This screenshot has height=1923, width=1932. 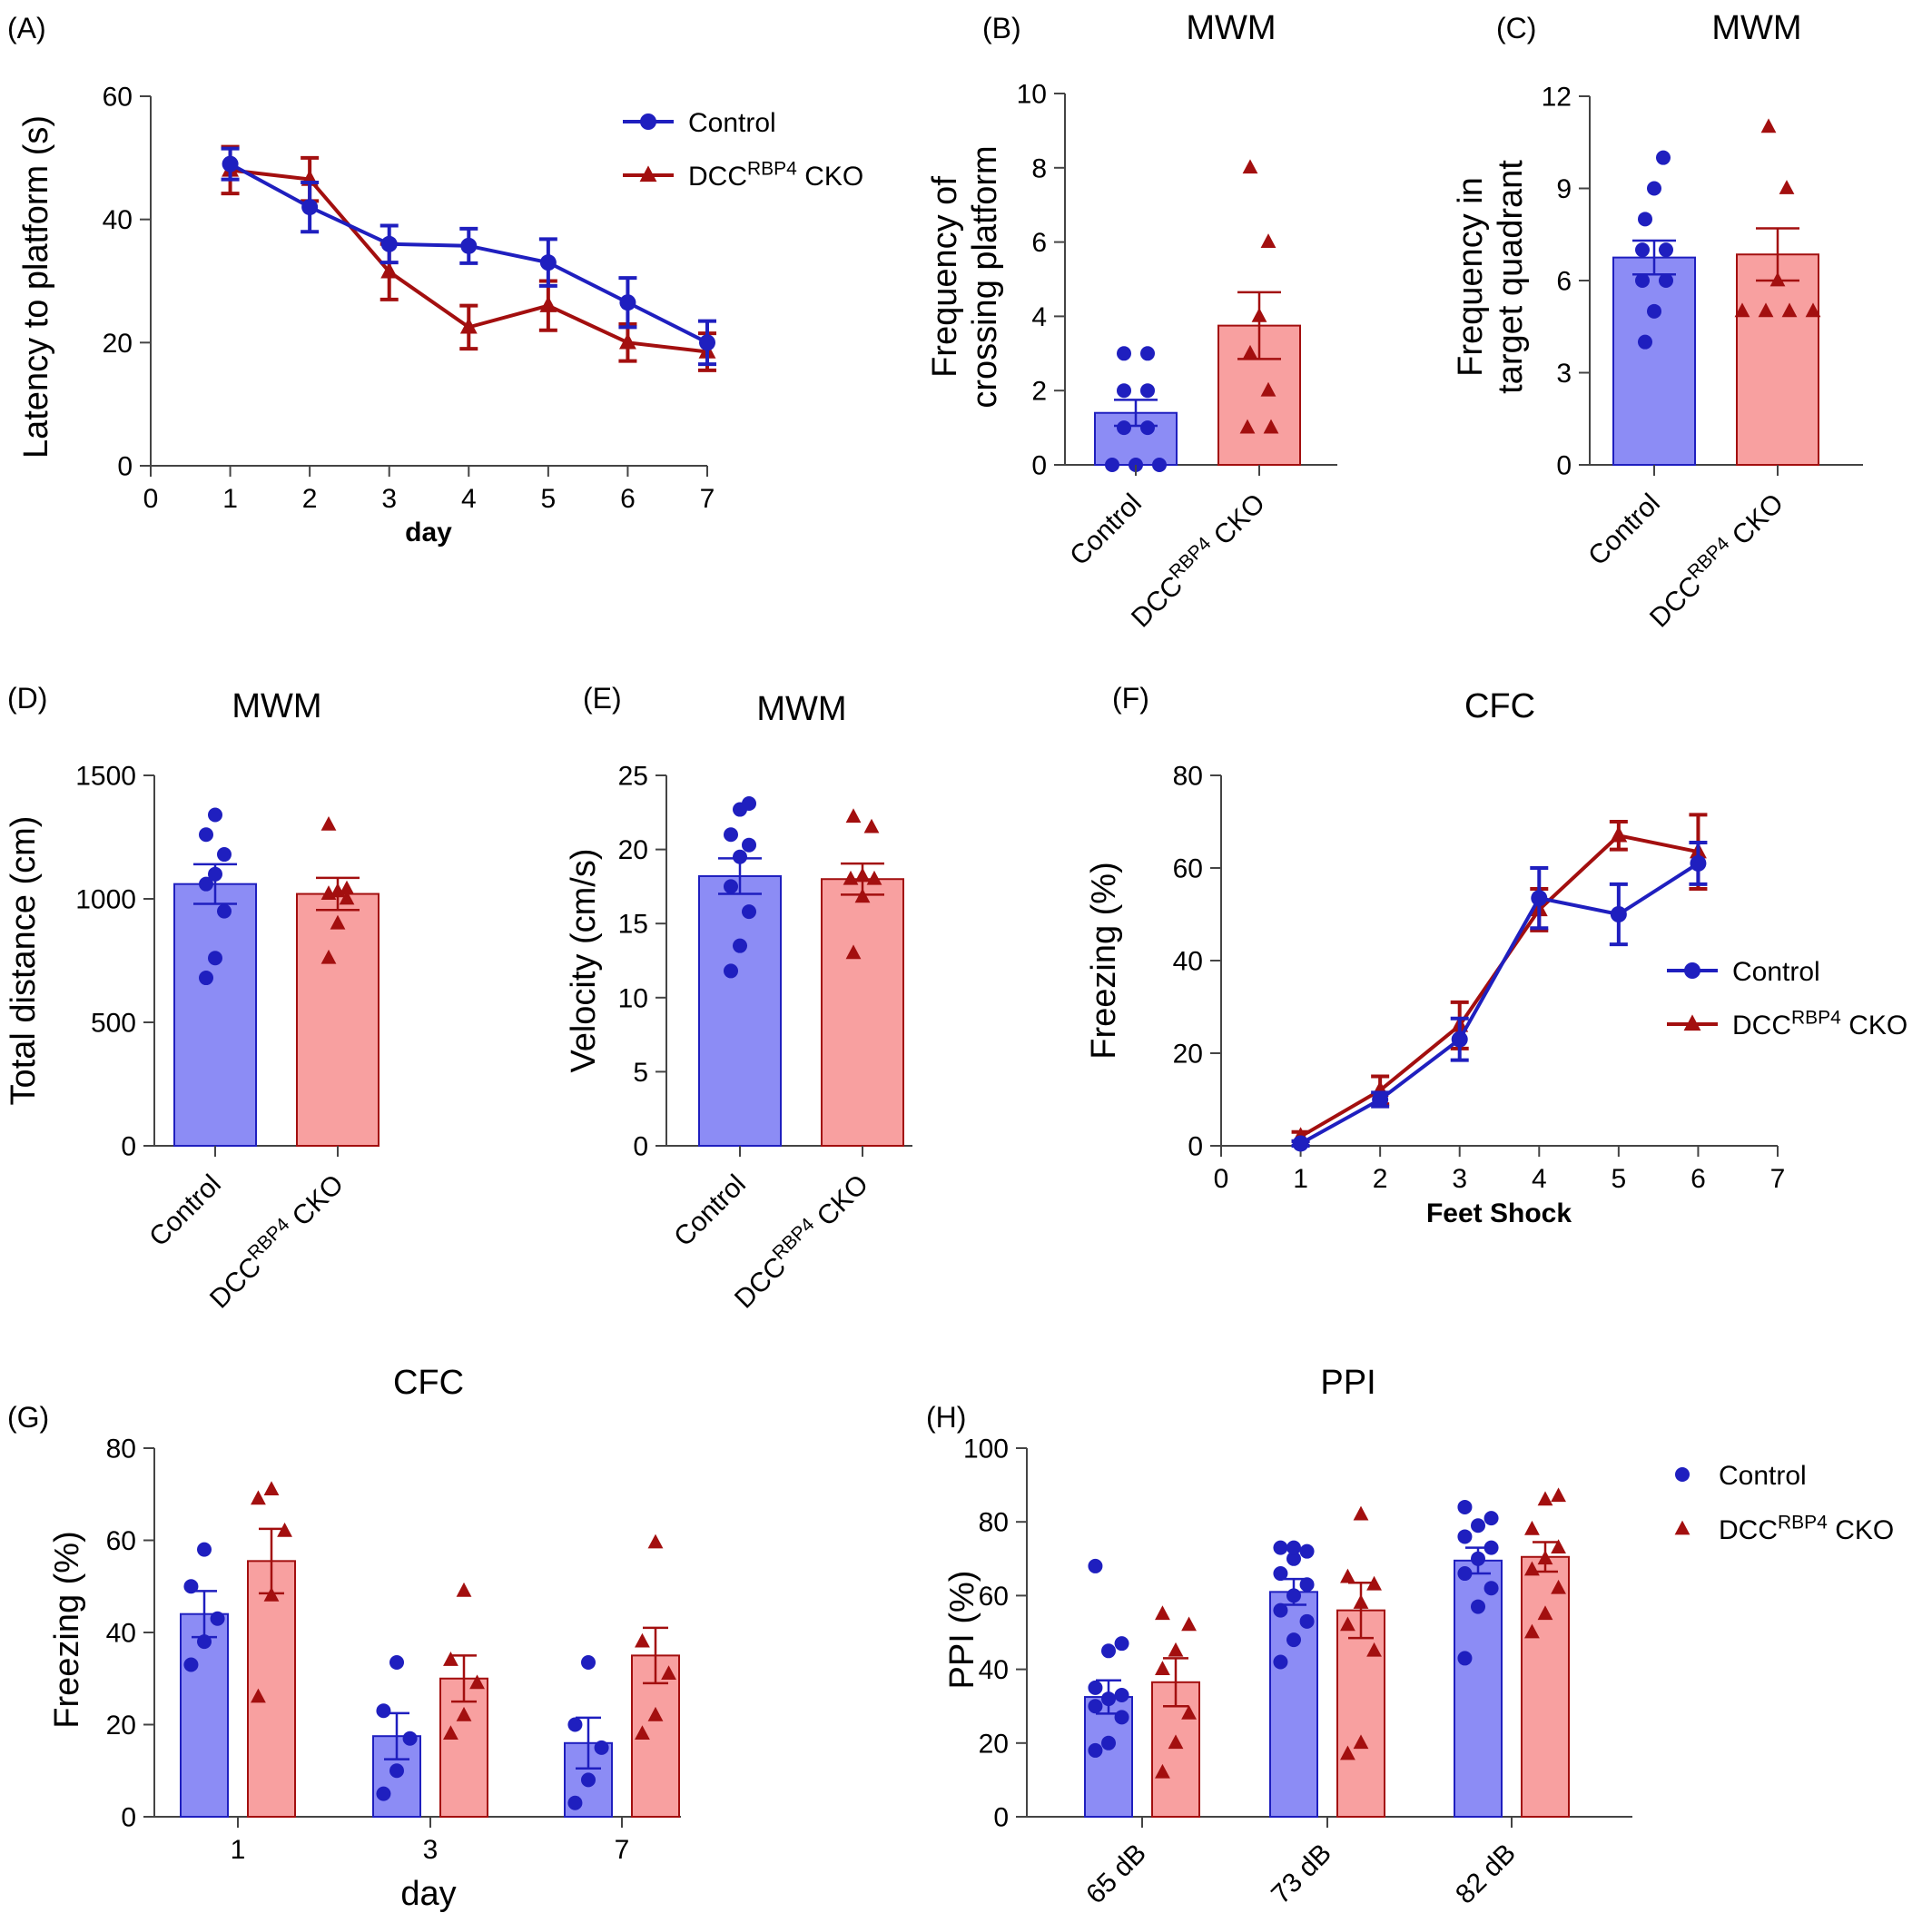 I want to click on y-tick-label: 6, so click(x=1564, y=282).